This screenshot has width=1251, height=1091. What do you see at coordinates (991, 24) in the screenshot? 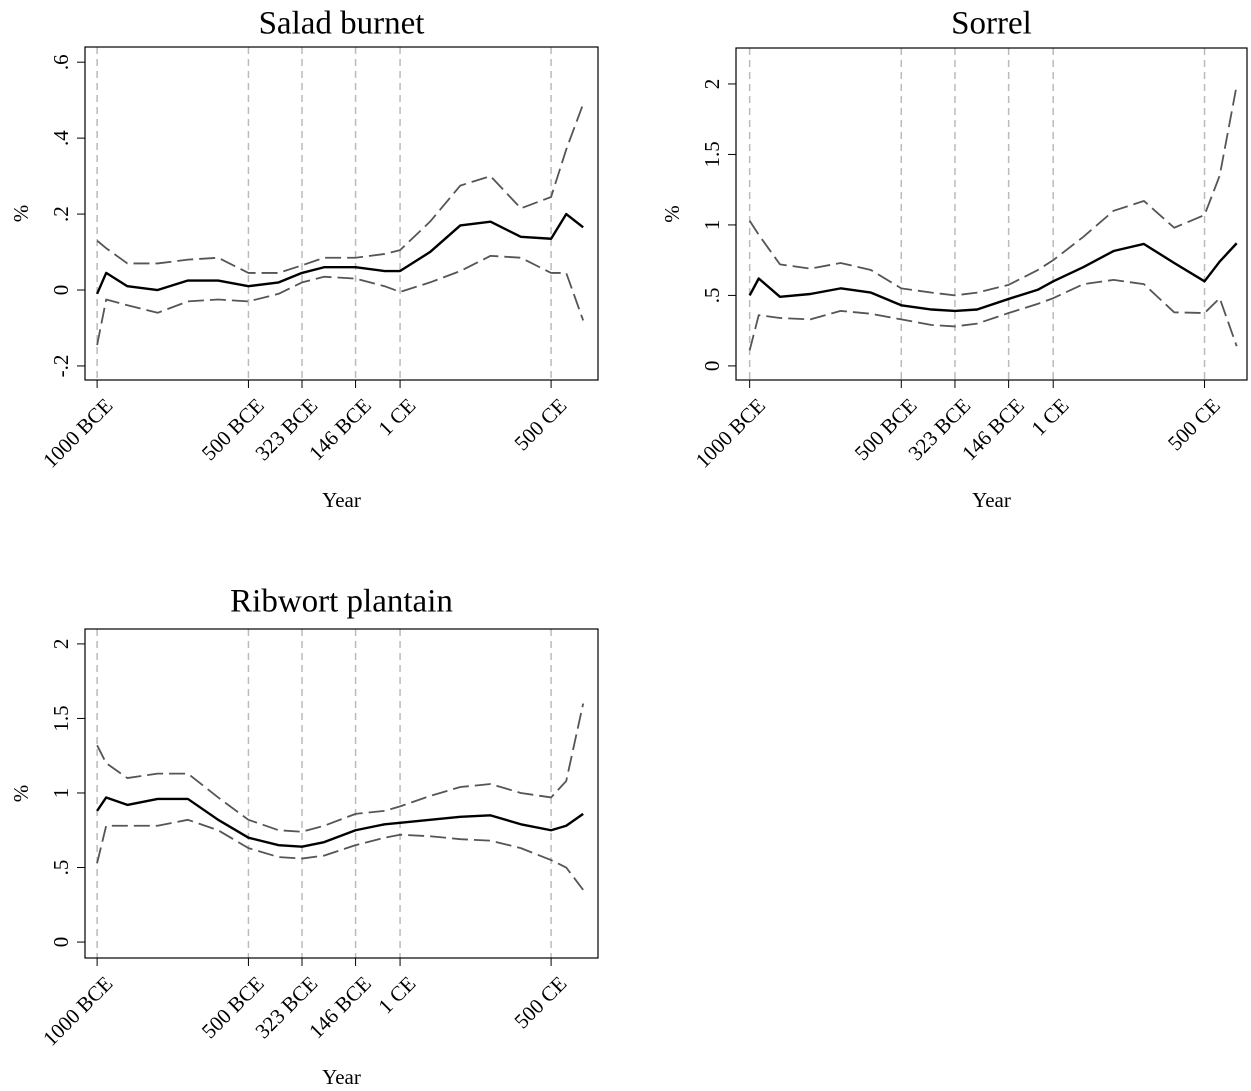
I see `chart-title: Sorrel` at bounding box center [991, 24].